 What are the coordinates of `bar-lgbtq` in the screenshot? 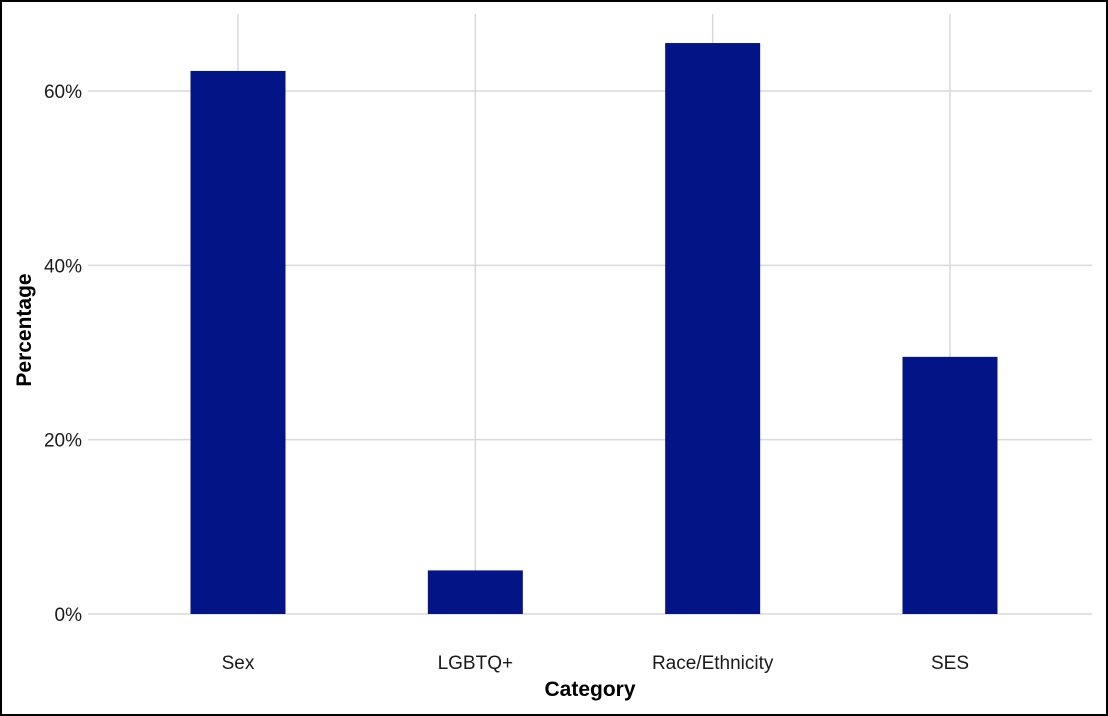 It's located at (475, 592).